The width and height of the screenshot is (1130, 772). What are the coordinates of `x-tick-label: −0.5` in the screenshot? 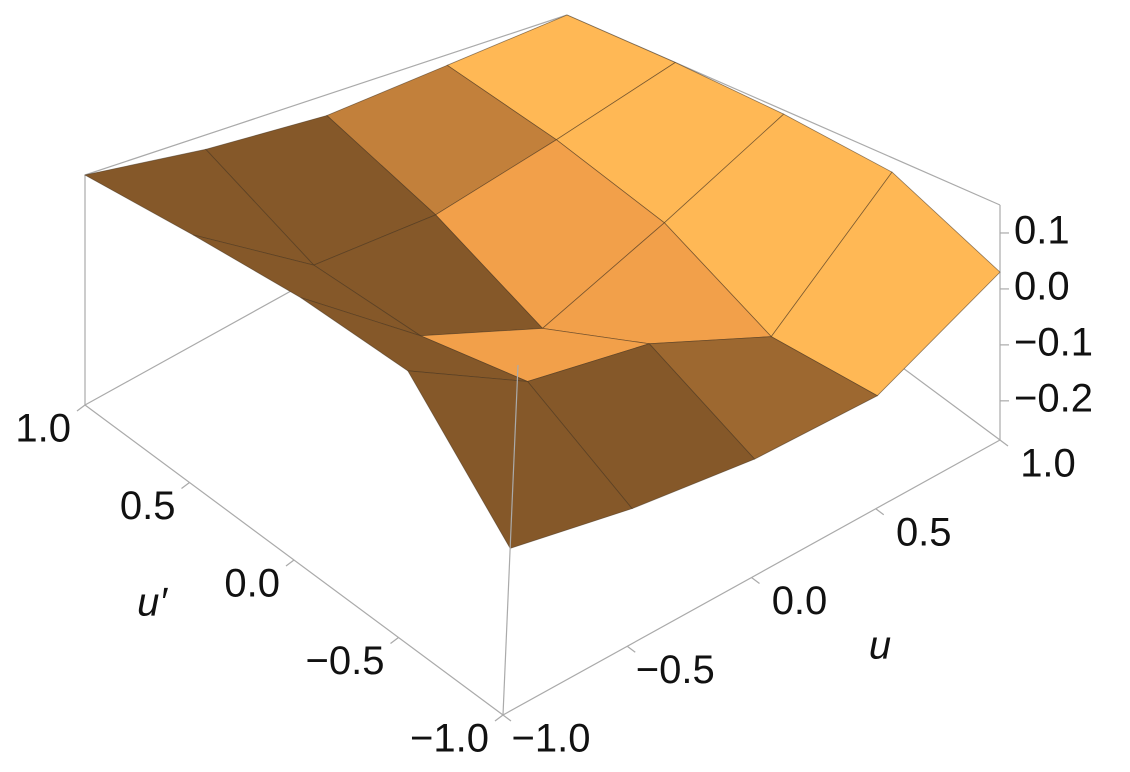 It's located at (675, 670).